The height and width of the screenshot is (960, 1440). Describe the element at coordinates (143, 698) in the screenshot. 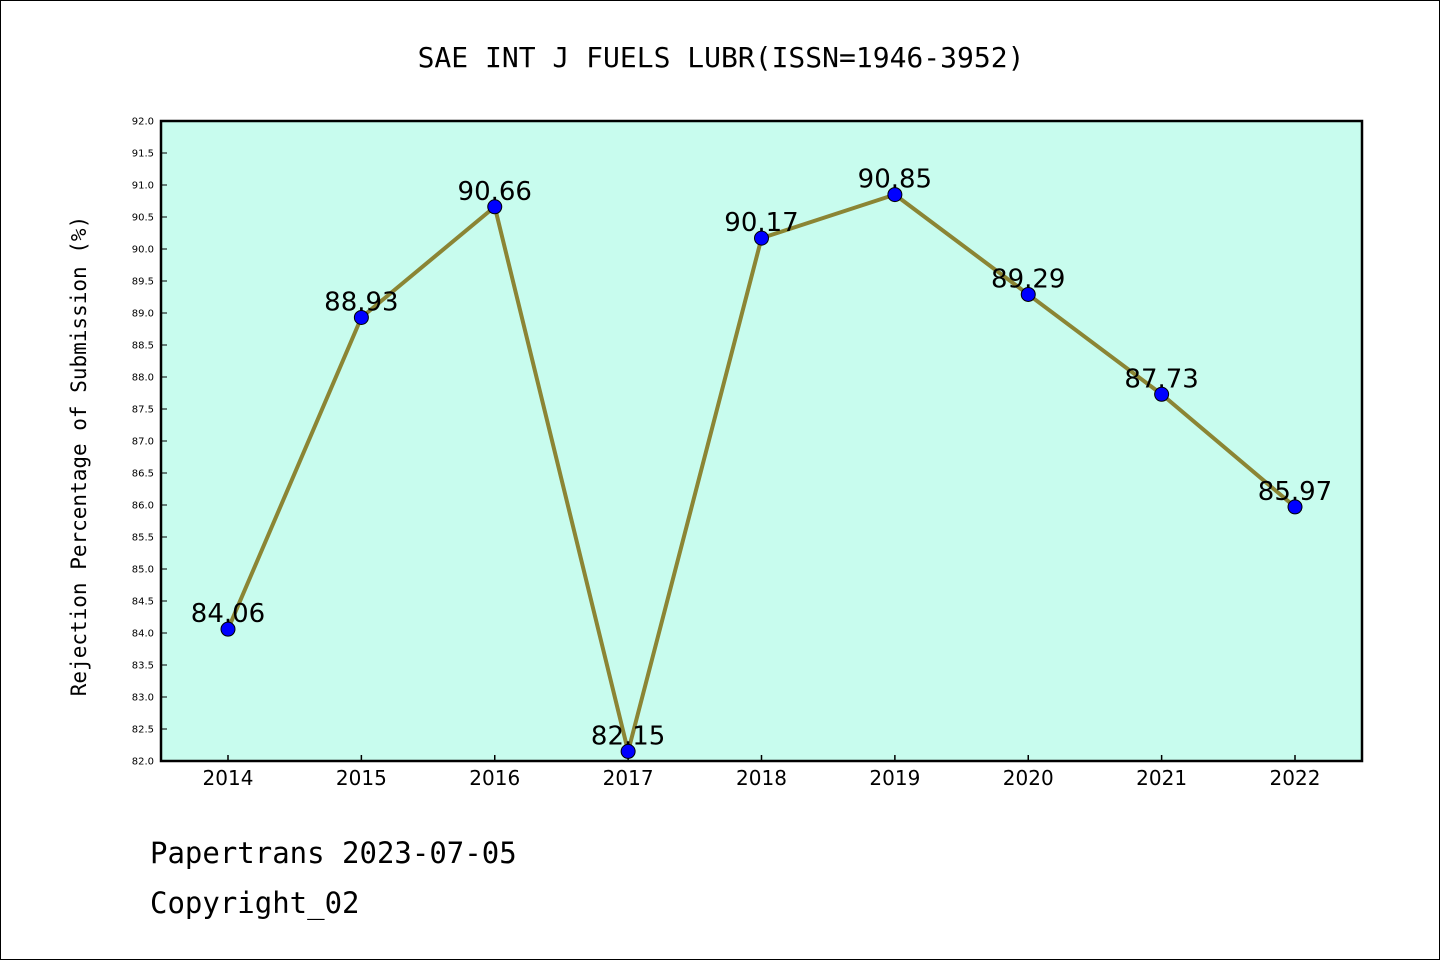

I see `y-tick-label: 83.0` at that location.